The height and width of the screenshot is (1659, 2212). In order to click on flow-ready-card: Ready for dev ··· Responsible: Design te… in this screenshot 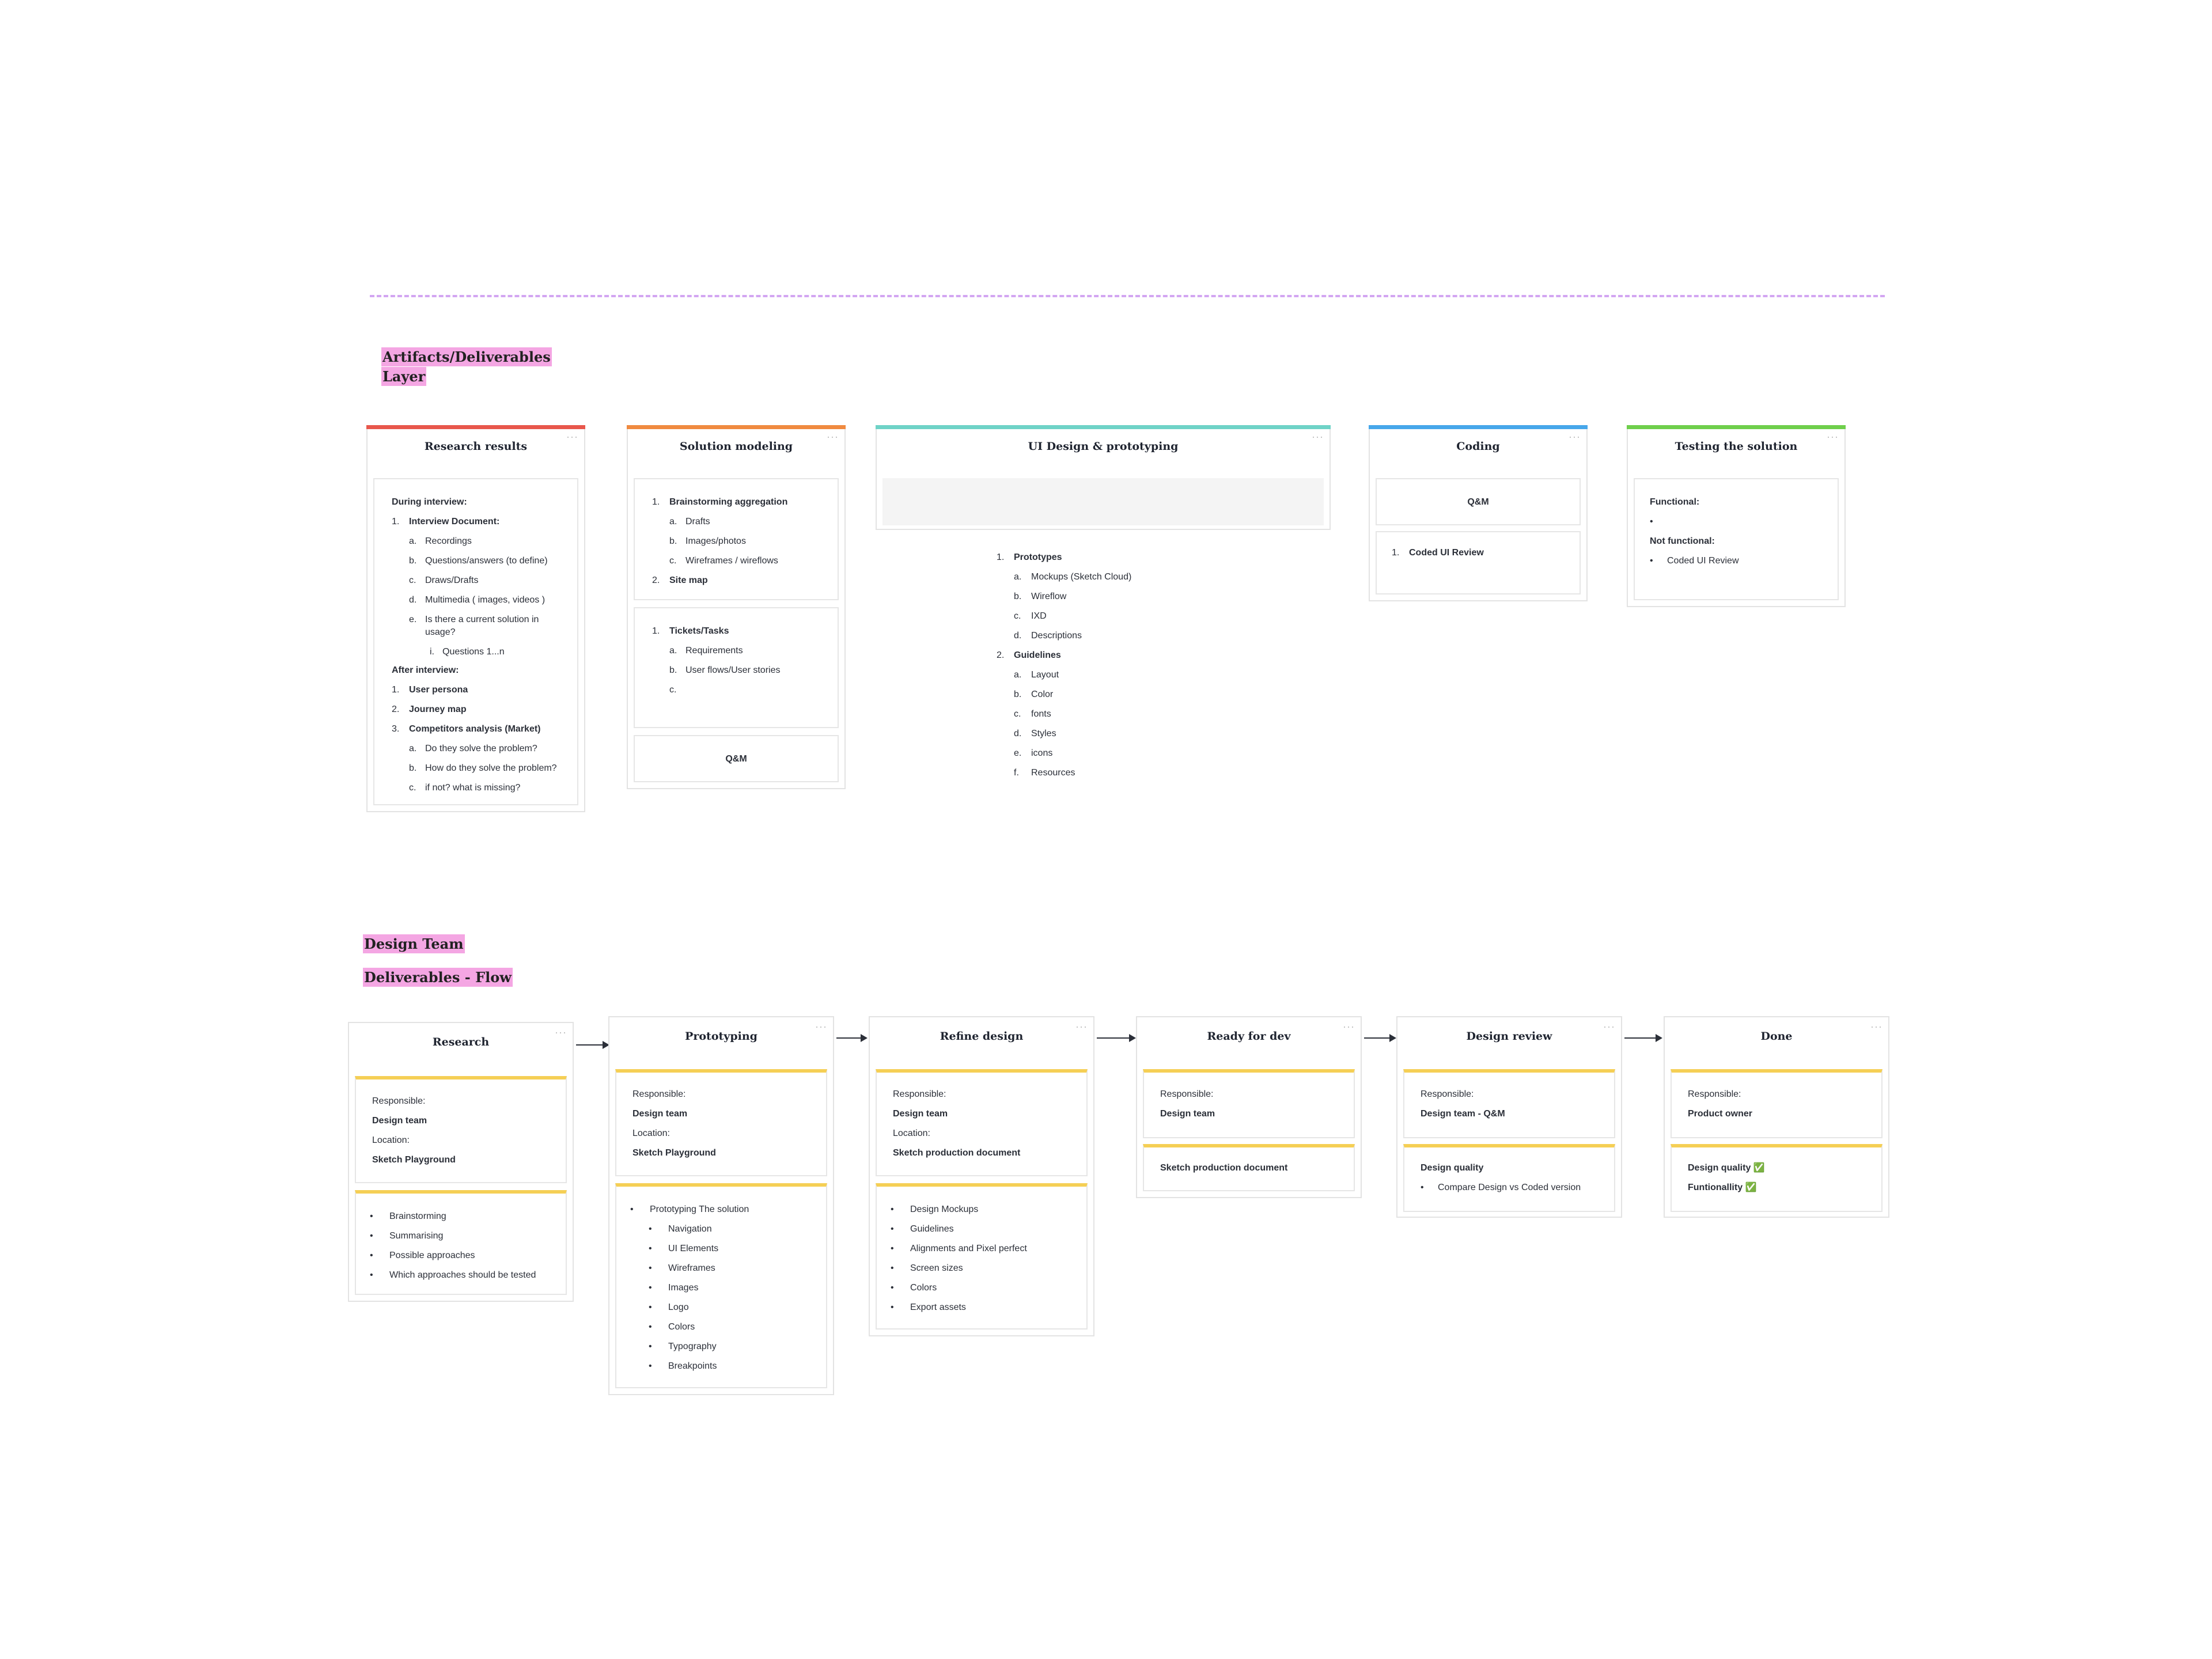, I will do `click(1249, 1107)`.